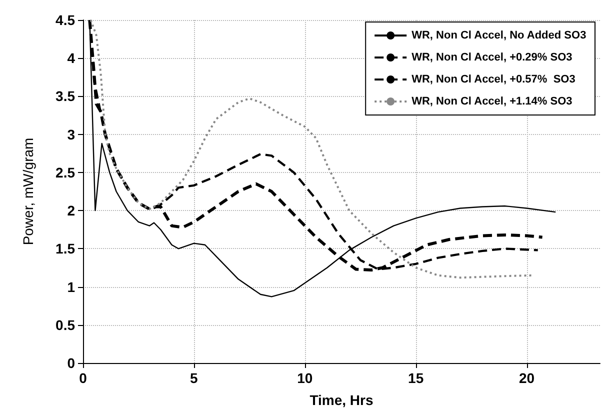 The width and height of the screenshot is (605, 418). I want to click on x-axis-title: Time, Hrs, so click(342, 400).